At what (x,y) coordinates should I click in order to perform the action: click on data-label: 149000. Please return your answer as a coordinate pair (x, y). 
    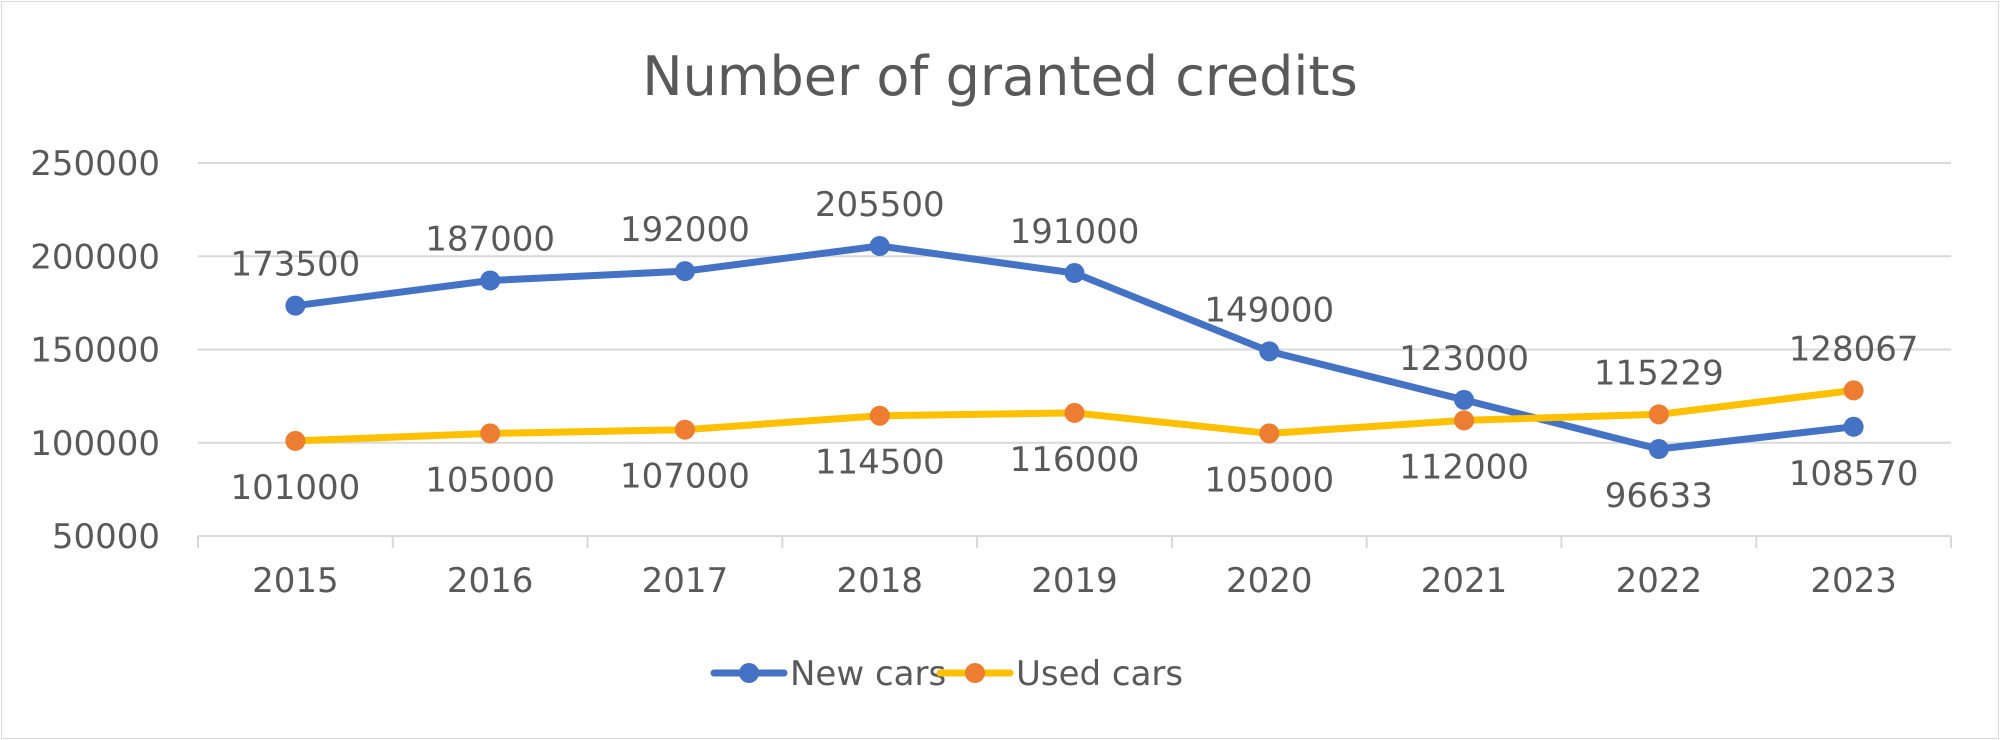
    Looking at the image, I should click on (1269, 310).